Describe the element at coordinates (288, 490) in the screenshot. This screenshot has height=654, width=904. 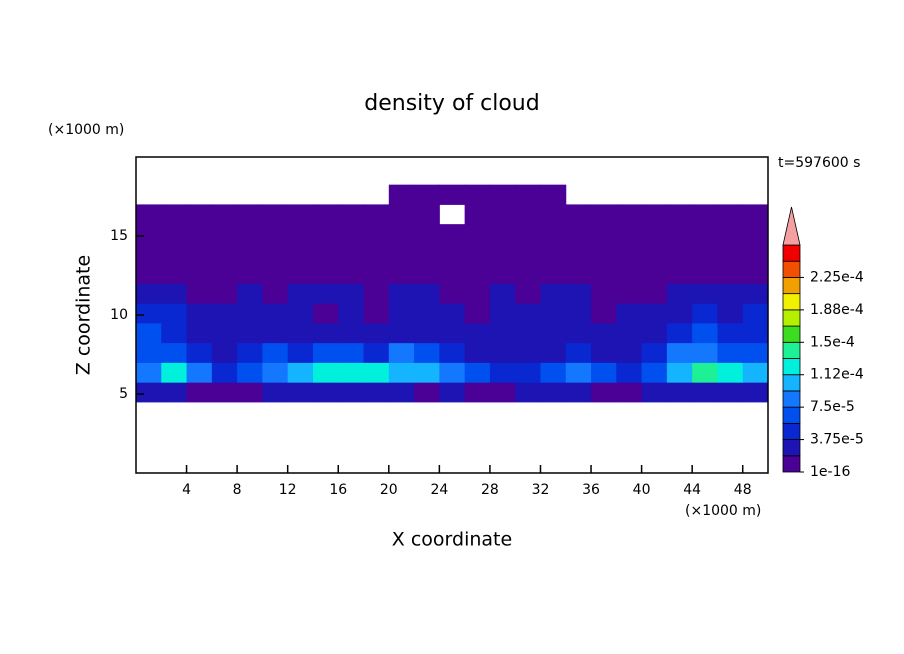
I see `x-tick-label: 12` at that location.